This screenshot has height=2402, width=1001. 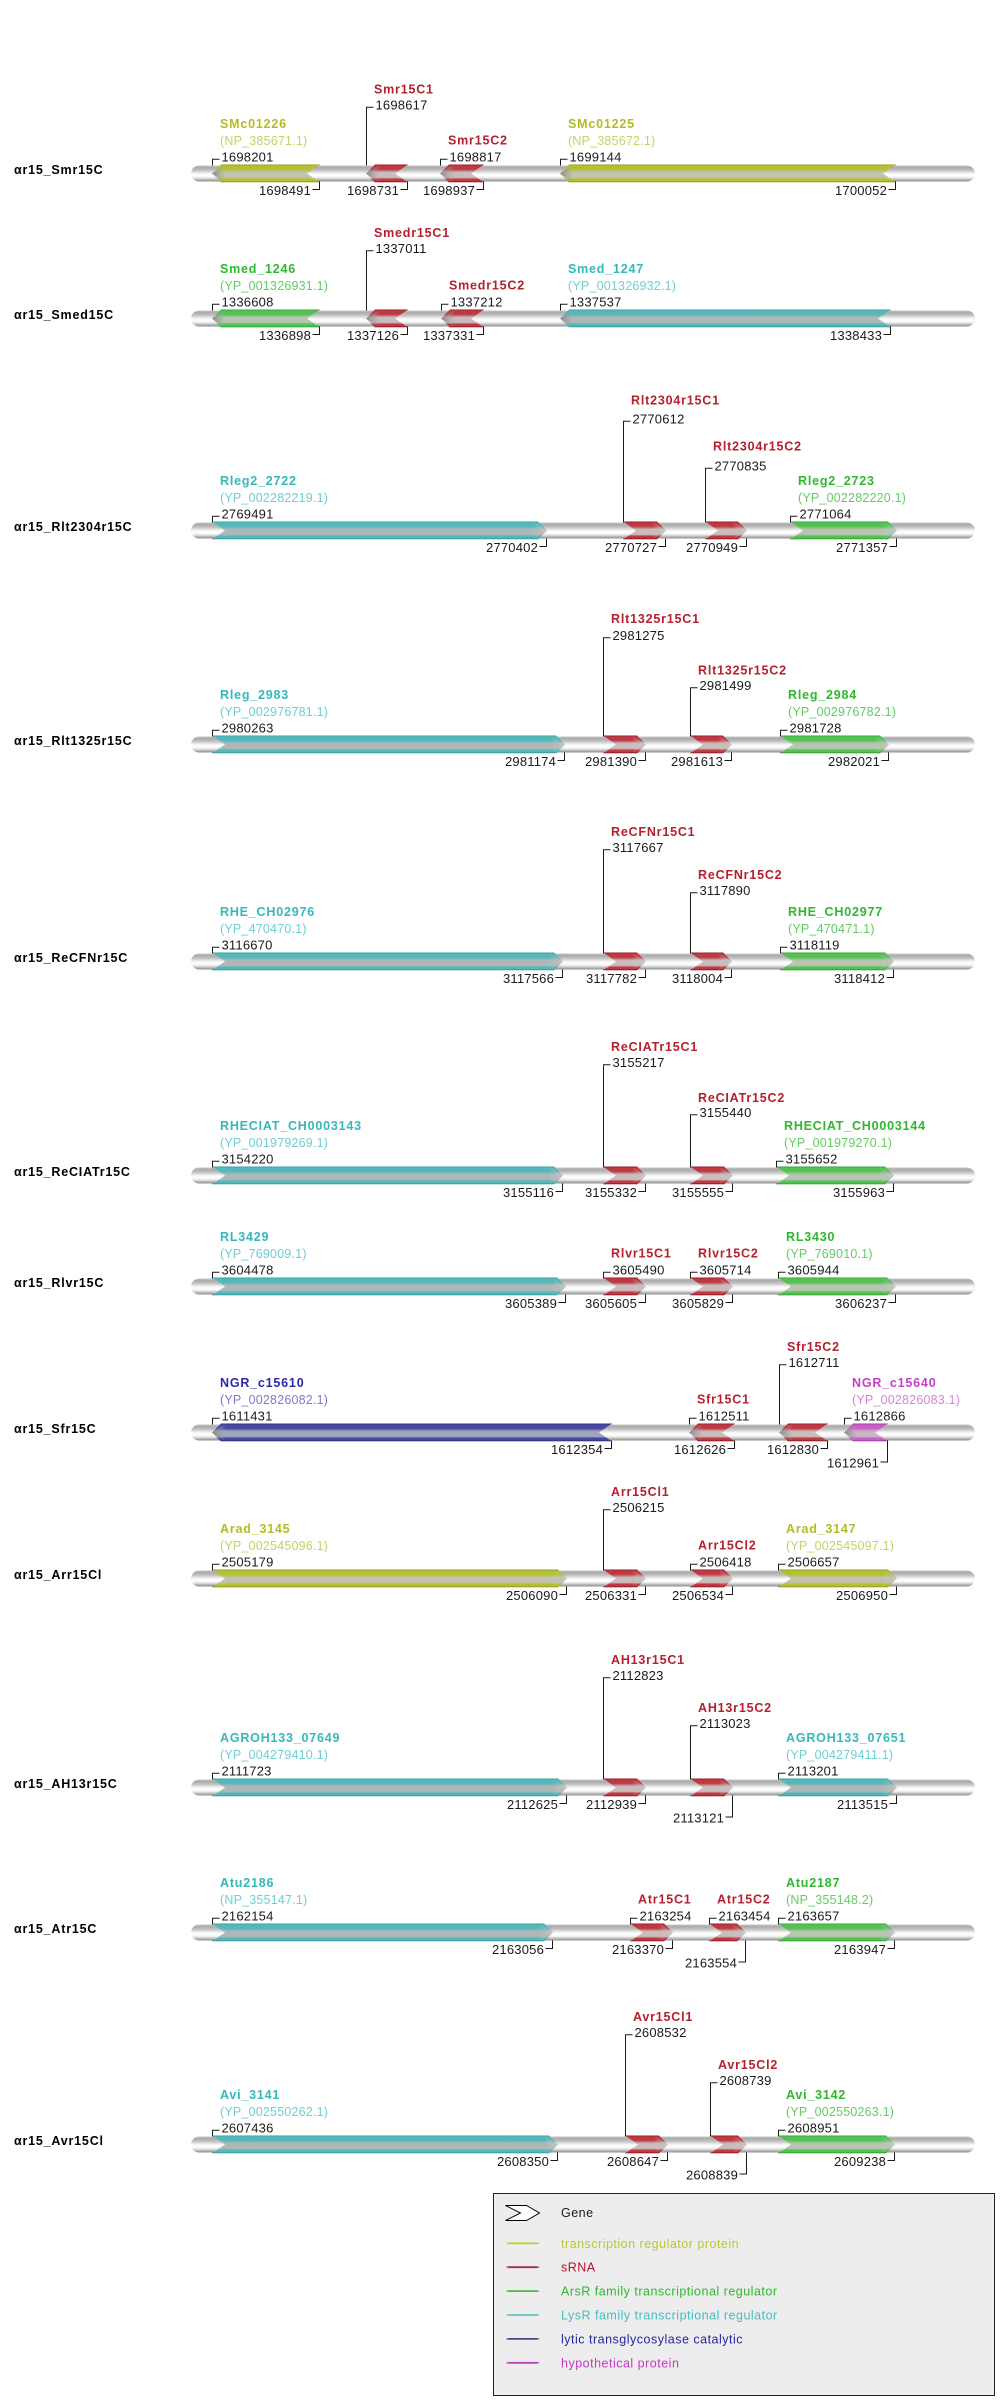 What do you see at coordinates (712, 2175) in the screenshot?
I see `svg-text: 2608839` at bounding box center [712, 2175].